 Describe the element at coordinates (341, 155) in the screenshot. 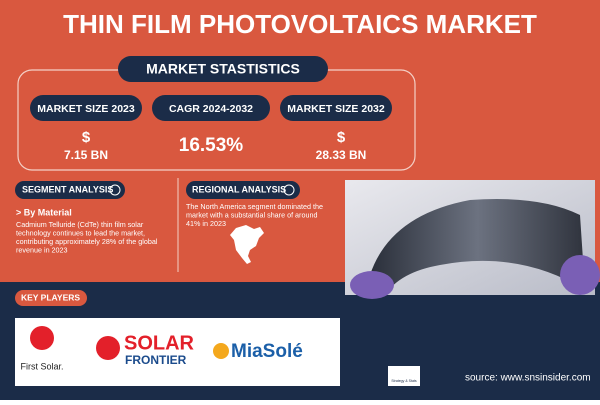

I see `stat-value: 28.33 BN` at that location.